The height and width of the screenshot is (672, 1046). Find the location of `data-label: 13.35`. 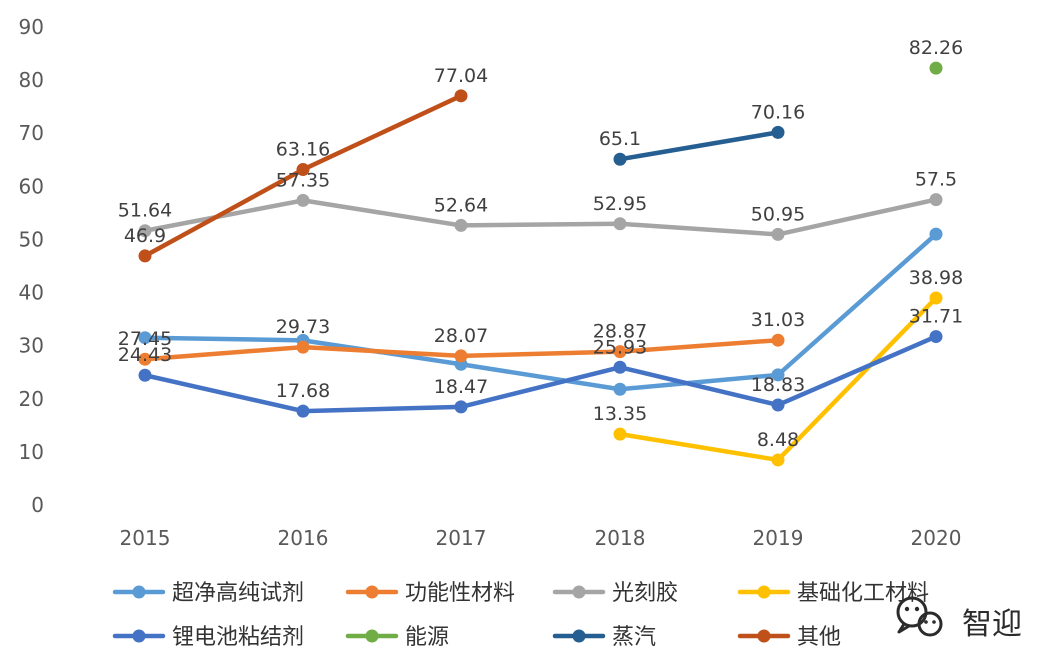

data-label: 13.35 is located at coordinates (620, 414).